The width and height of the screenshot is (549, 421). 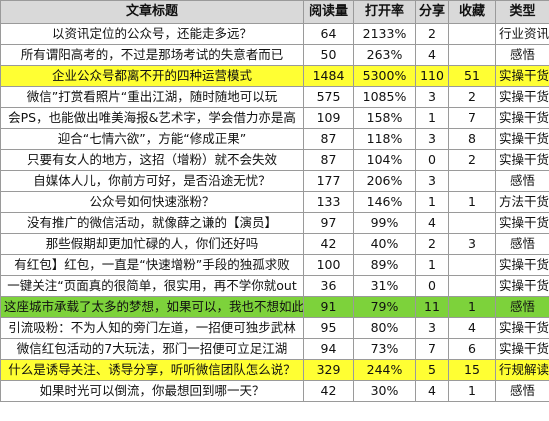 I want to click on cell-open-rate: 73%, so click(x=384, y=349).